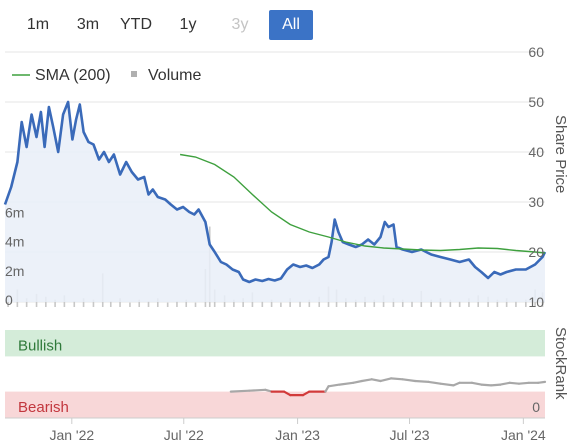 This screenshot has width=577, height=442. What do you see at coordinates (9, 300) in the screenshot?
I see `volume-tick-0: 0` at bounding box center [9, 300].